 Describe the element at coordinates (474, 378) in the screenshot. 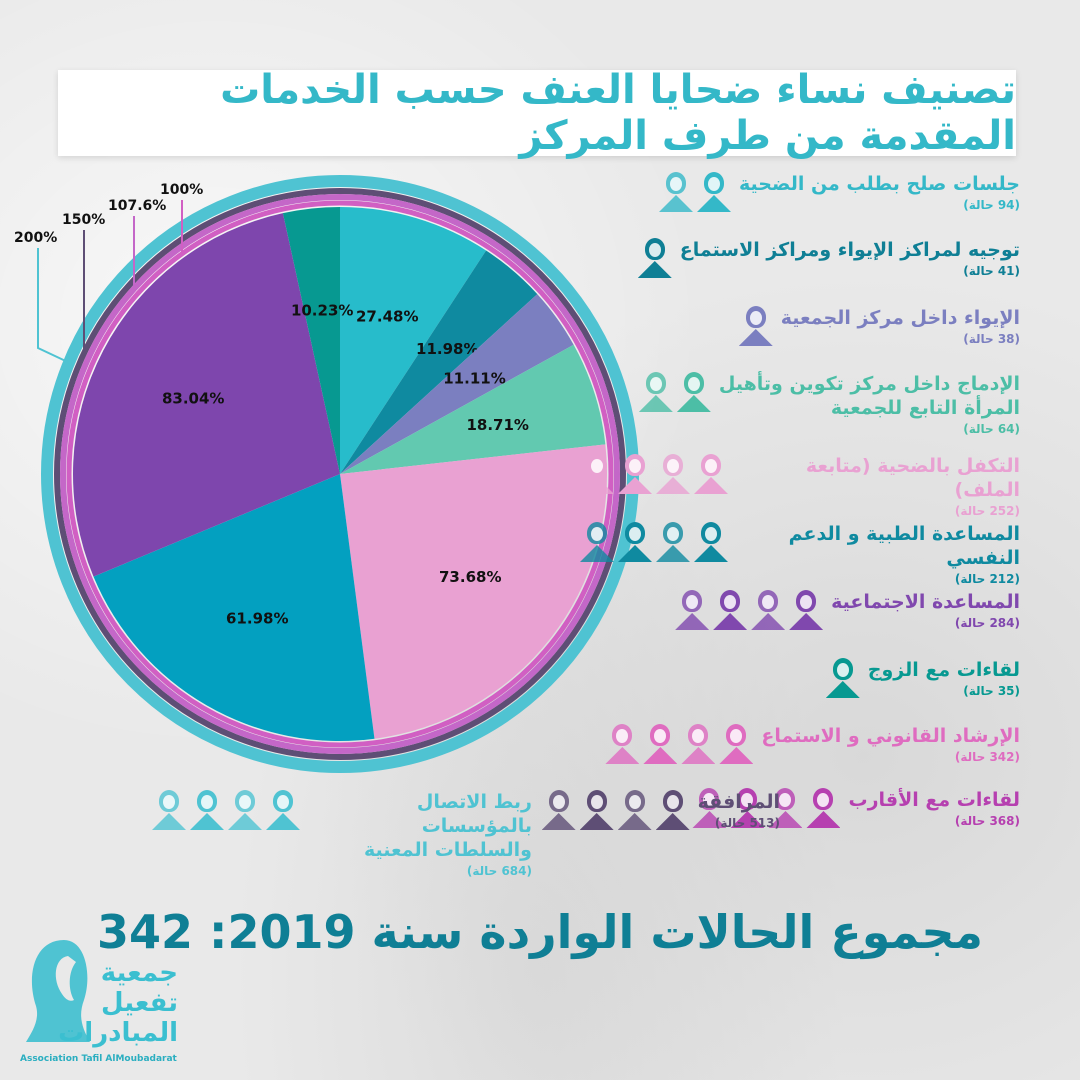

I see `slice-label-2: 11.11%` at that location.